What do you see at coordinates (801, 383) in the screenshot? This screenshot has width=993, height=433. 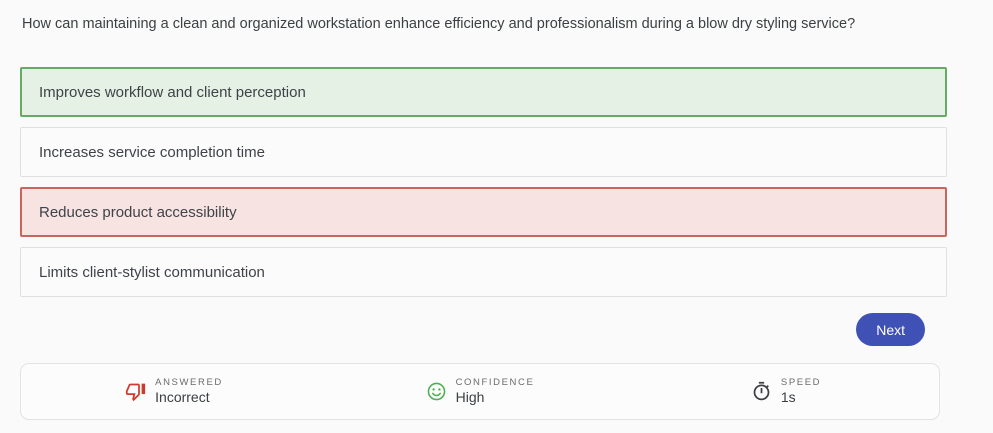 I see `stat-speed-label: SPEED` at bounding box center [801, 383].